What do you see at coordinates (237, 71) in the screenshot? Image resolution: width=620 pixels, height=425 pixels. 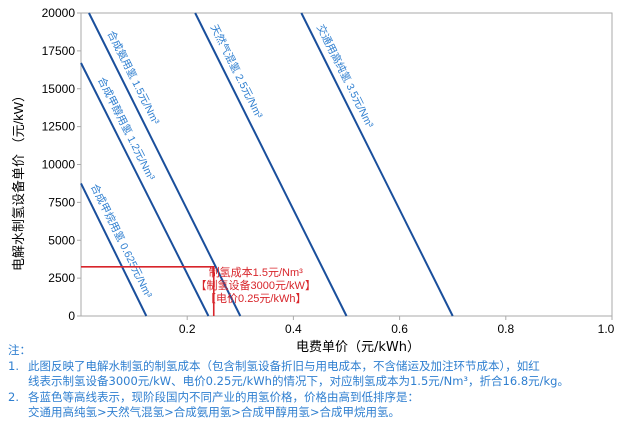 I see `series-label: 天然气混氢 2.5元/Nm³` at bounding box center [237, 71].